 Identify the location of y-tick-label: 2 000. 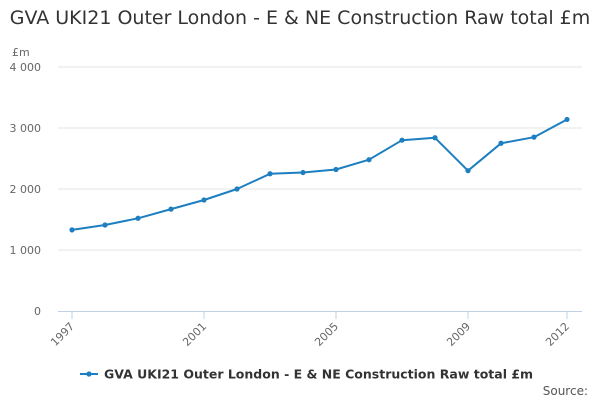
(26, 189).